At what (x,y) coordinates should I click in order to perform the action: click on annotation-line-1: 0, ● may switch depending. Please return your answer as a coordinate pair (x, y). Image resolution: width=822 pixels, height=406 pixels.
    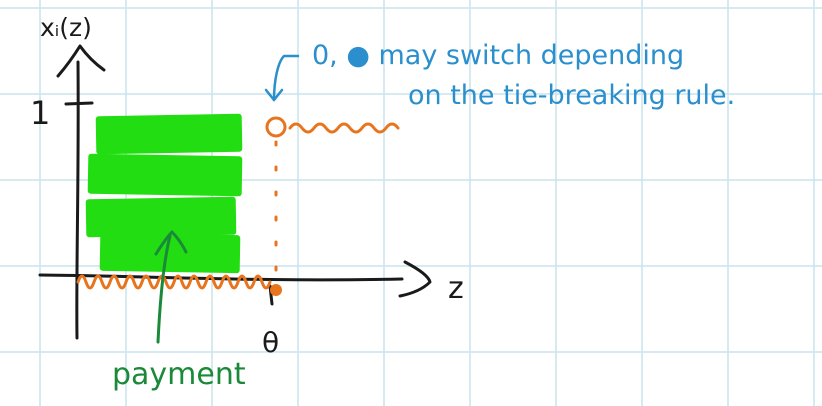
    Looking at the image, I should click on (498, 55).